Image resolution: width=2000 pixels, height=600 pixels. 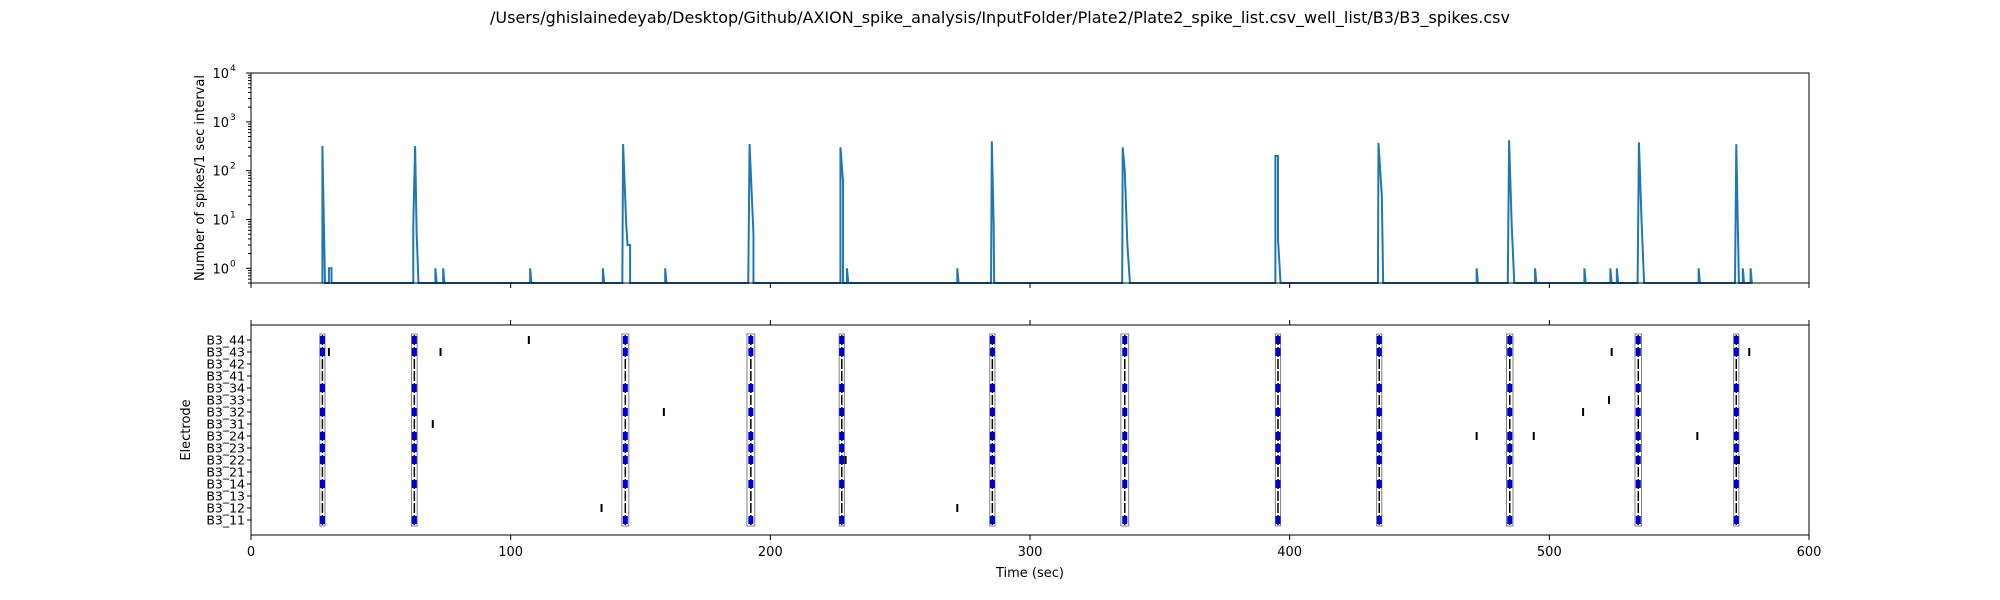 What do you see at coordinates (233, 69) in the screenshot?
I see `spike-count-y-tick-exponent: 4` at bounding box center [233, 69].